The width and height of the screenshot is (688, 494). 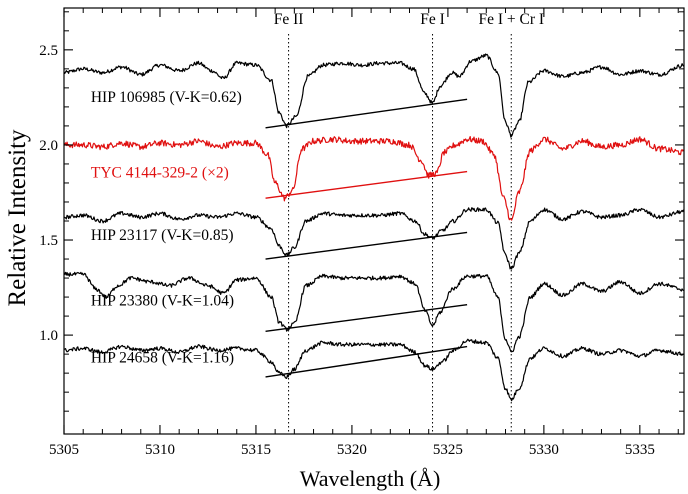 I want to click on series-label-hip-106985-v-k-0-62: HIP 106985 (V-K=0.62), so click(x=166, y=97).